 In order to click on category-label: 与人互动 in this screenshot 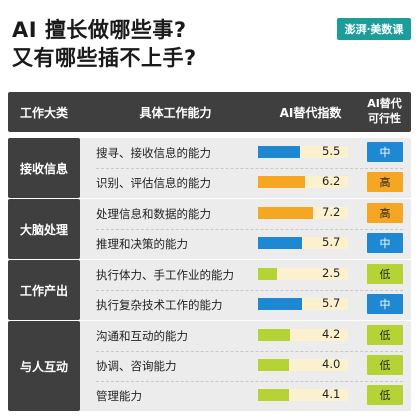, I will do `click(44, 366)`.